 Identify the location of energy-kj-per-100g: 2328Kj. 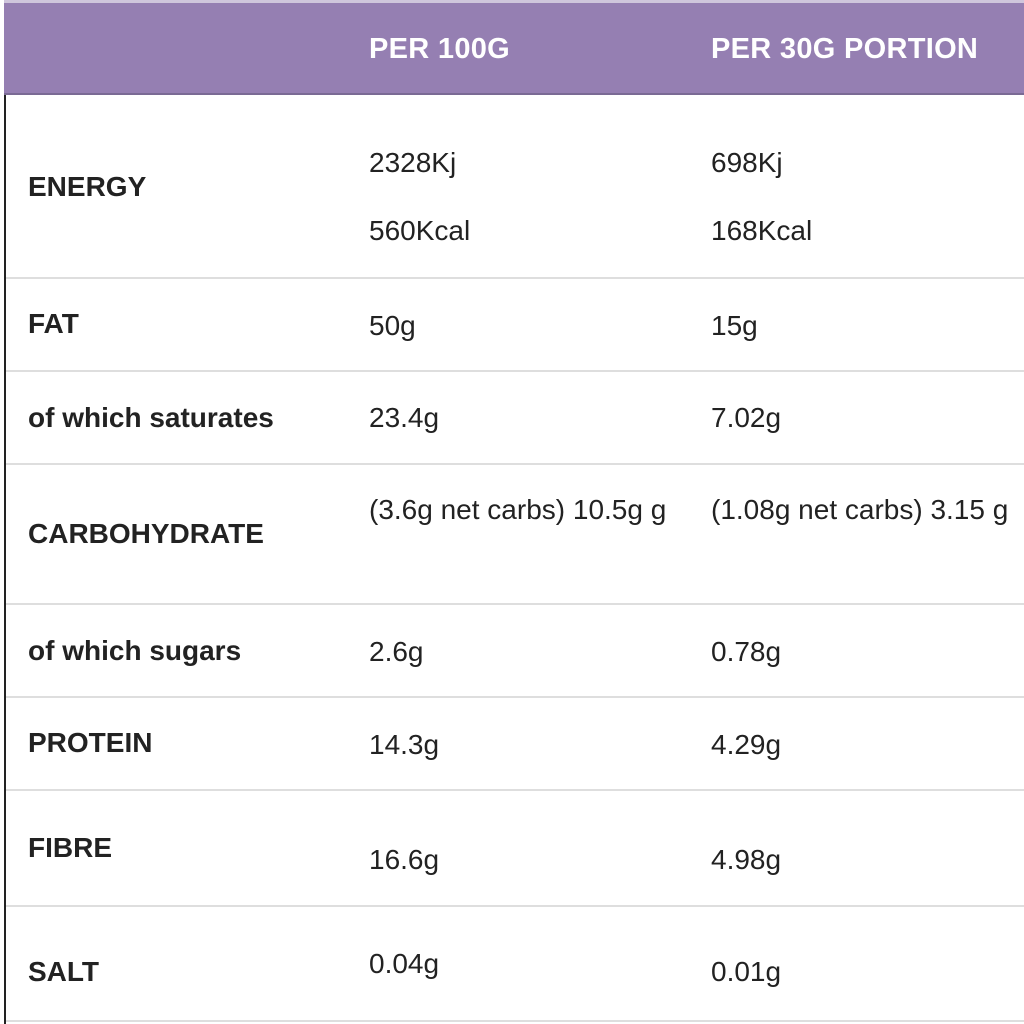
(413, 162).